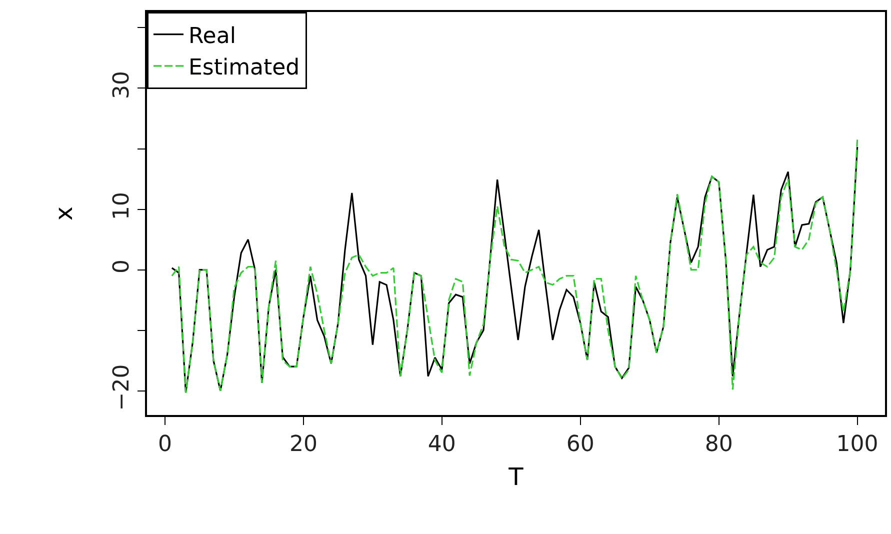  Describe the element at coordinates (121, 387) in the screenshot. I see `y-tick-label: −20` at that location.